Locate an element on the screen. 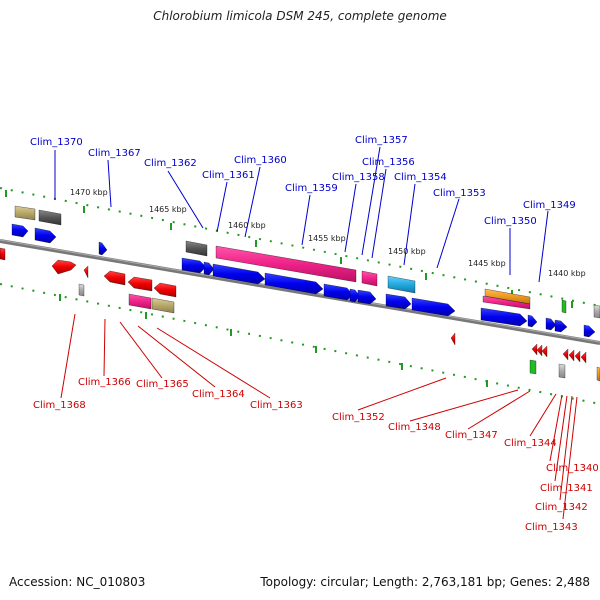 The image size is (600, 600). gene-label: Clim_1341 is located at coordinates (566, 488).